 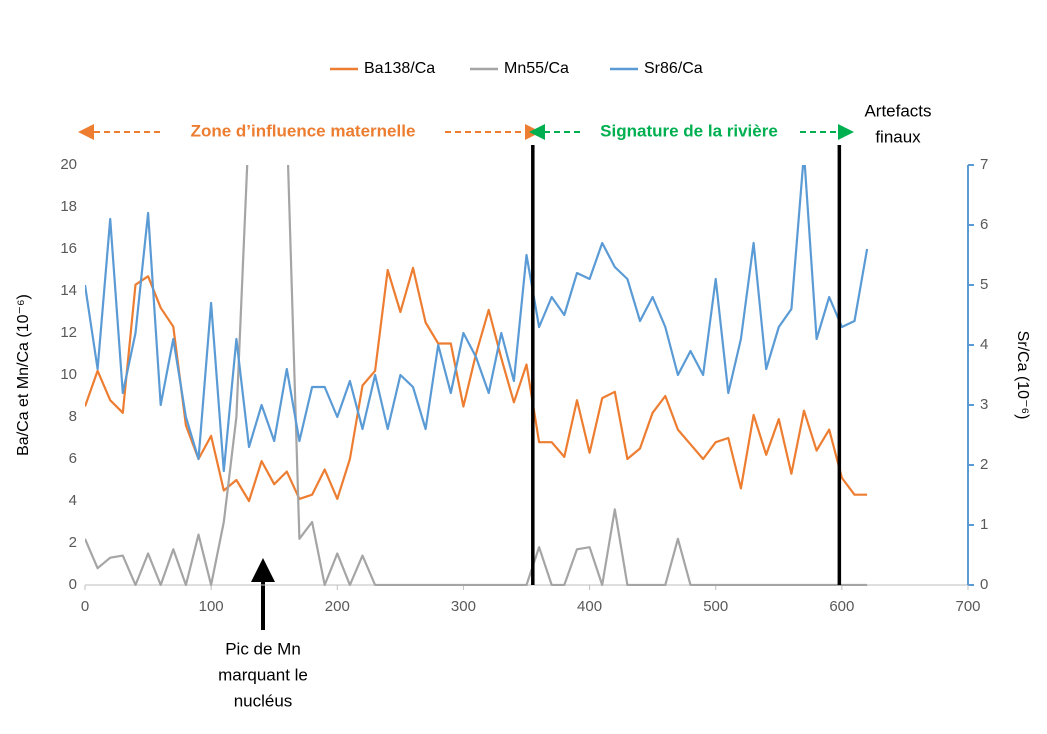 What do you see at coordinates (984, 164) in the screenshot?
I see `y2-tick-label: 7` at bounding box center [984, 164].